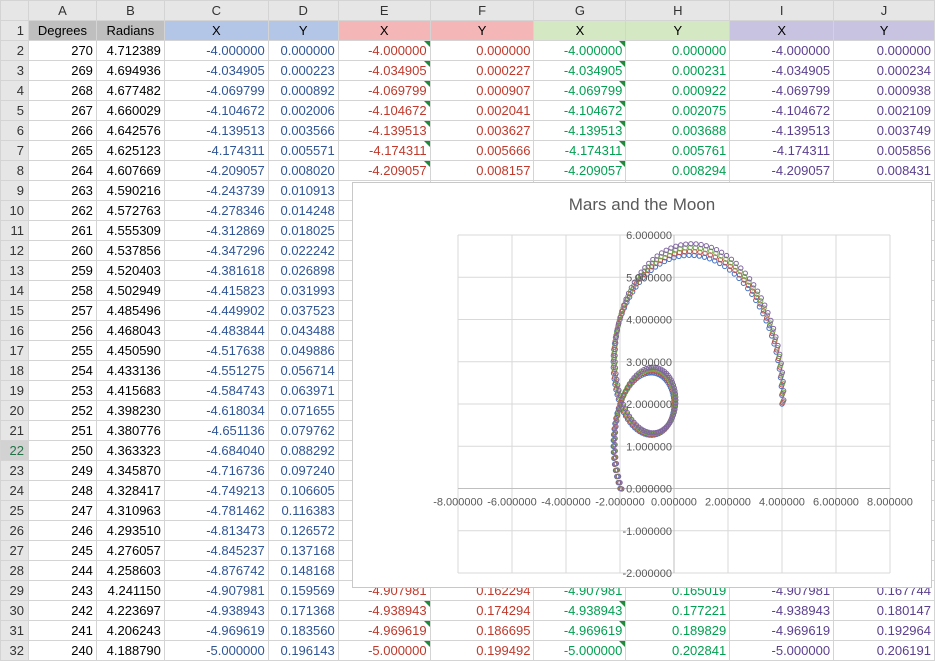  Describe the element at coordinates (62, 130) in the screenshot. I see `cell: 266` at that location.